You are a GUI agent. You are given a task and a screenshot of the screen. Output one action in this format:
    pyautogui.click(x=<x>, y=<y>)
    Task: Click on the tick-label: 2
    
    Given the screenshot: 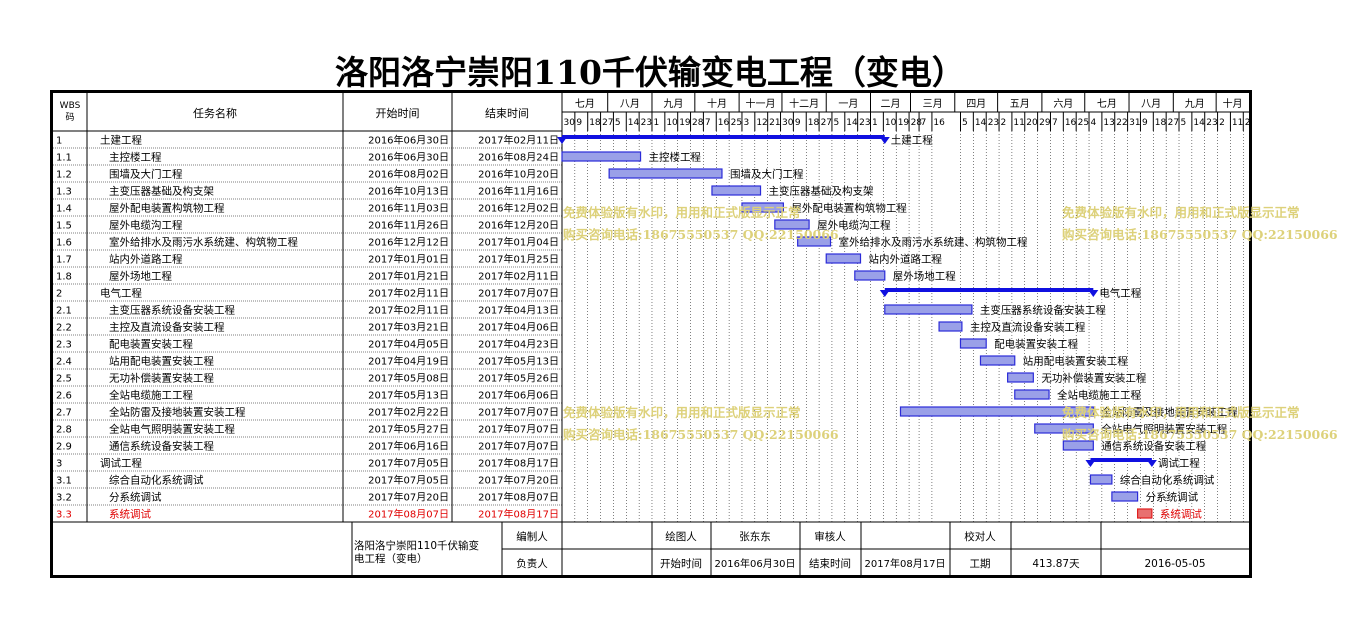 What is the action you would take?
    pyautogui.click(x=1222, y=123)
    